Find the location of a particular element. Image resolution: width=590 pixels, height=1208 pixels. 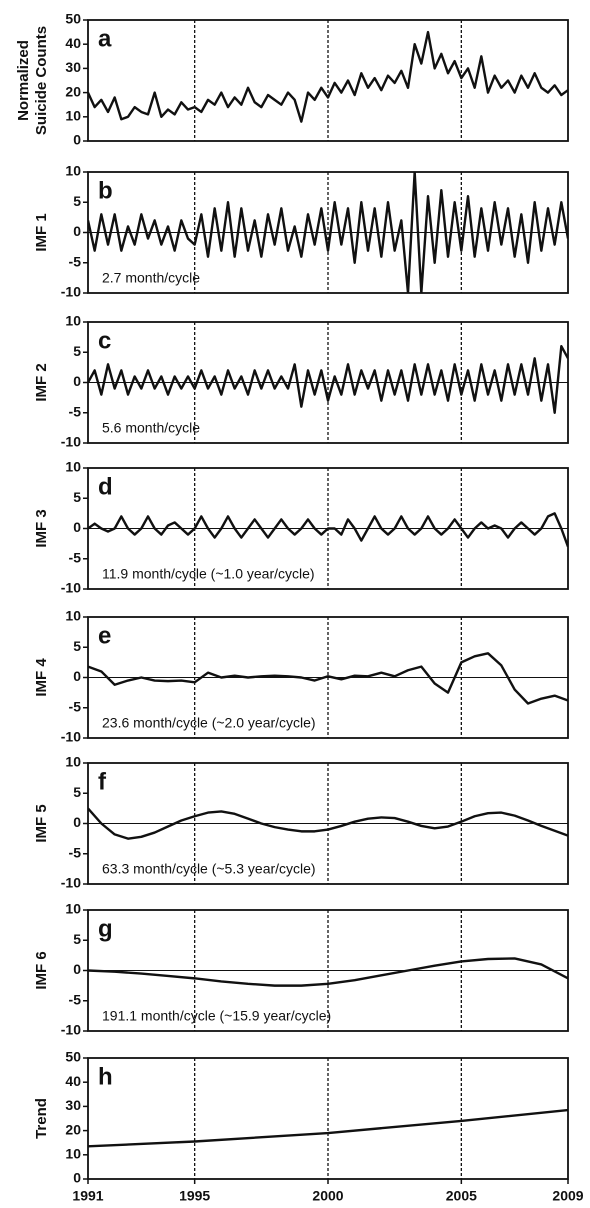

y-axis-label: Normalized is located at coordinates (23, 80).